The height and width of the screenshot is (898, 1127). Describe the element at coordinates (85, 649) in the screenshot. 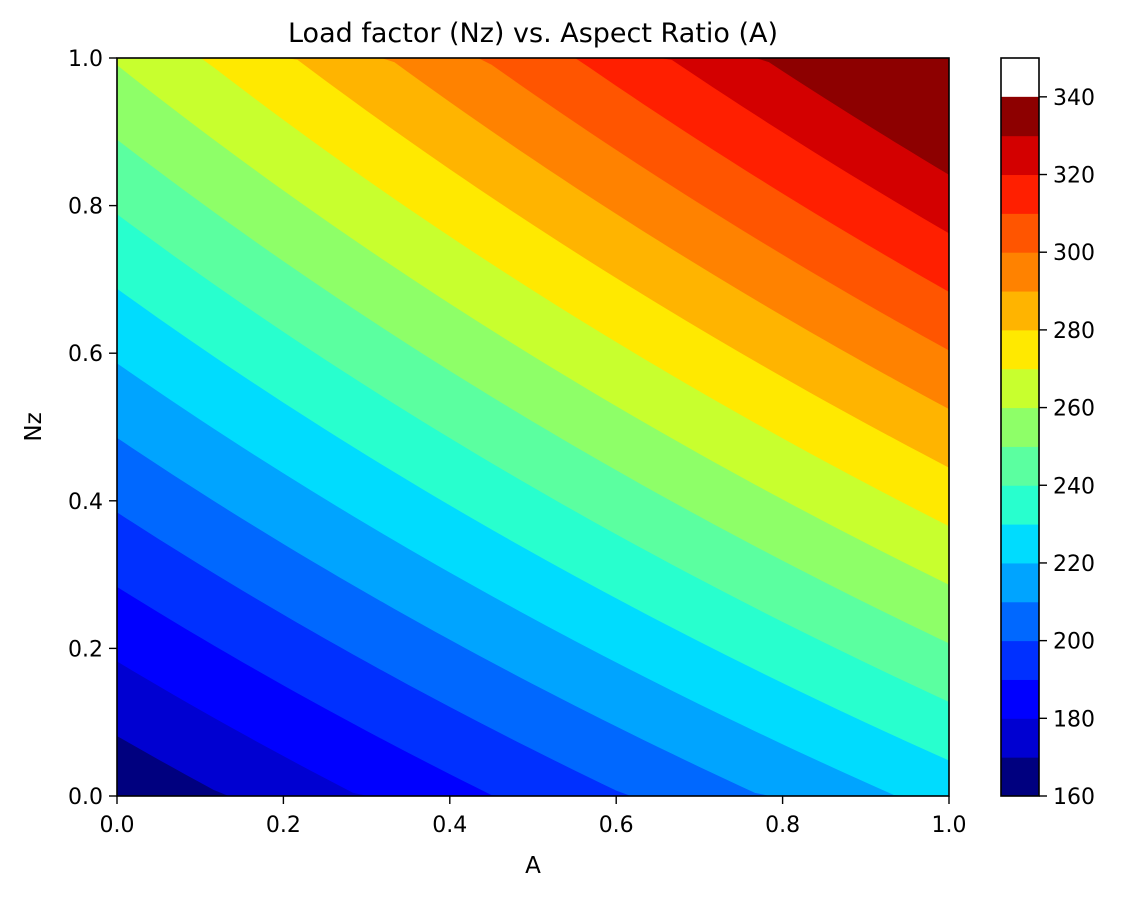

I see `y-tick-label: 0.2` at that location.